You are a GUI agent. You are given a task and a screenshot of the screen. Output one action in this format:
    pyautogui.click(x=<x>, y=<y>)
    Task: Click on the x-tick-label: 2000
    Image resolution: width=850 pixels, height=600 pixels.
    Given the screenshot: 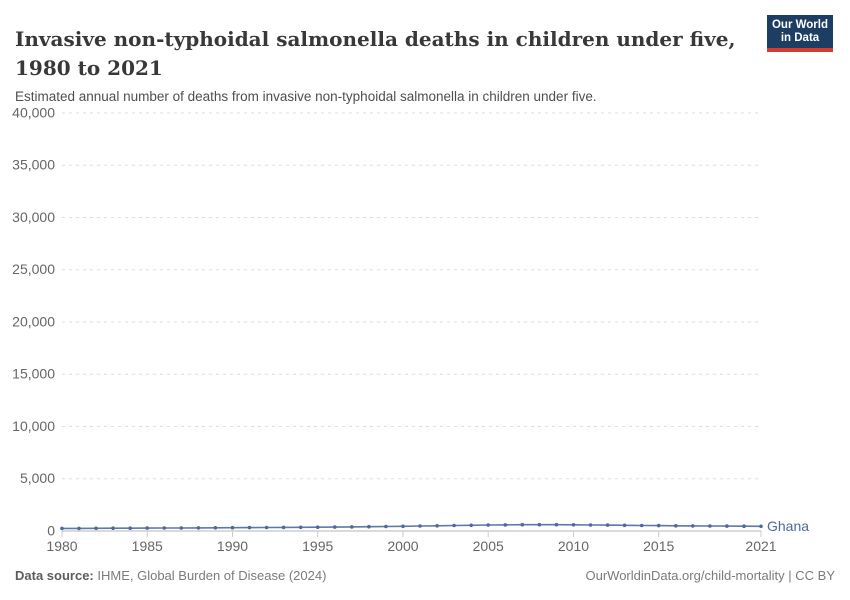 What is the action you would take?
    pyautogui.click(x=402, y=546)
    